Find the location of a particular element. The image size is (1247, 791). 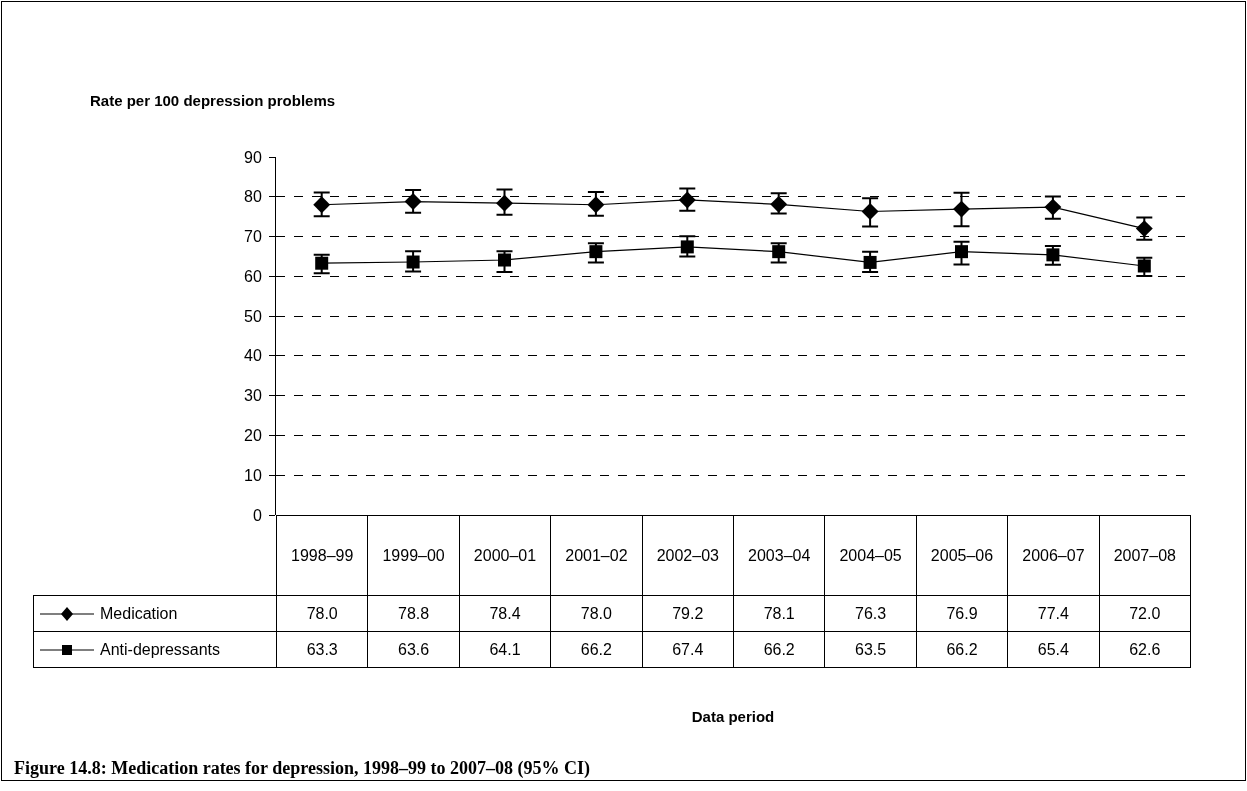

y-tick-label: 80 is located at coordinates (253, 197).